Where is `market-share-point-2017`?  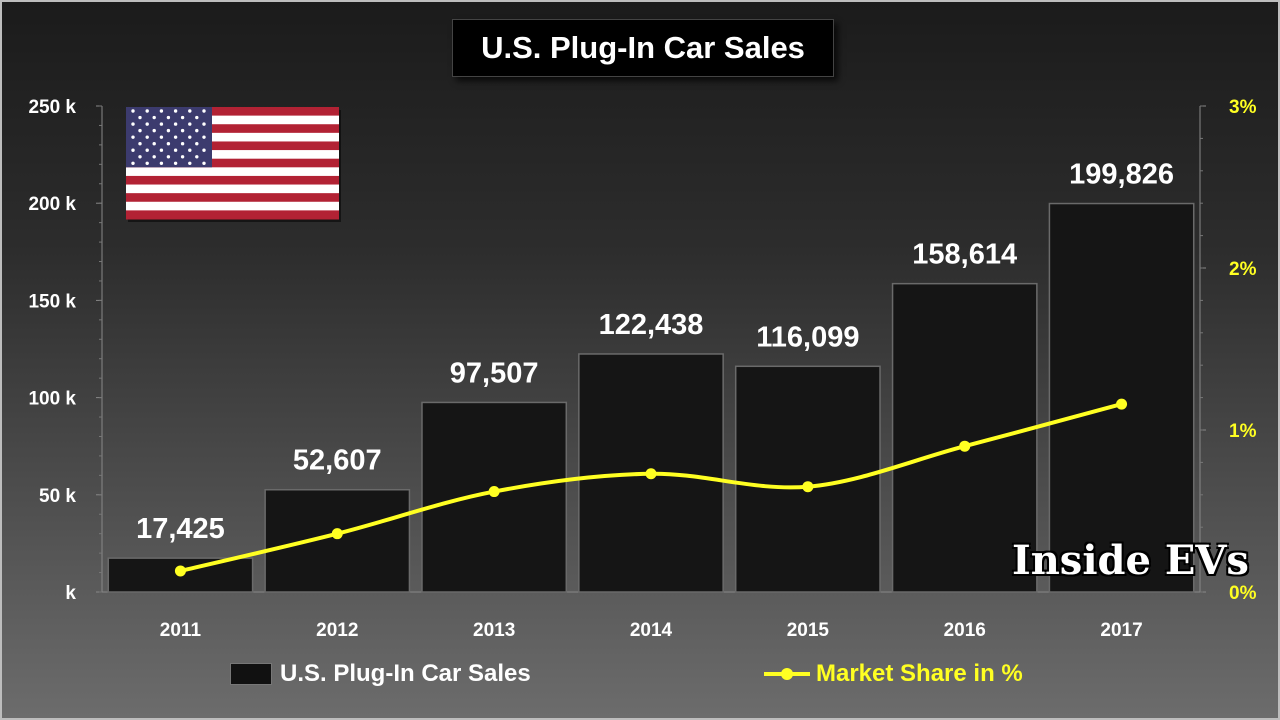
market-share-point-2017 is located at coordinates (1122, 404).